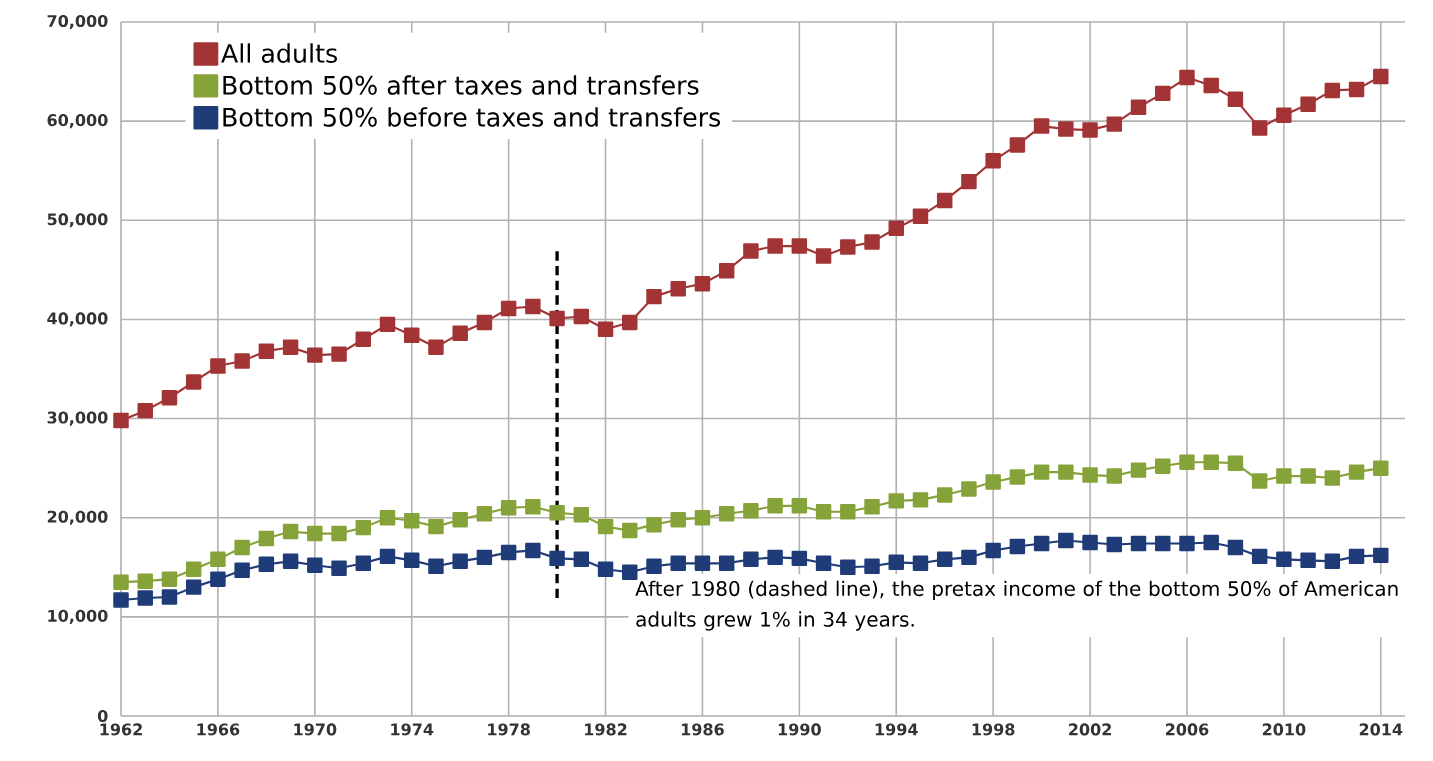  I want to click on y-tick-label: 20,000, so click(77, 517).